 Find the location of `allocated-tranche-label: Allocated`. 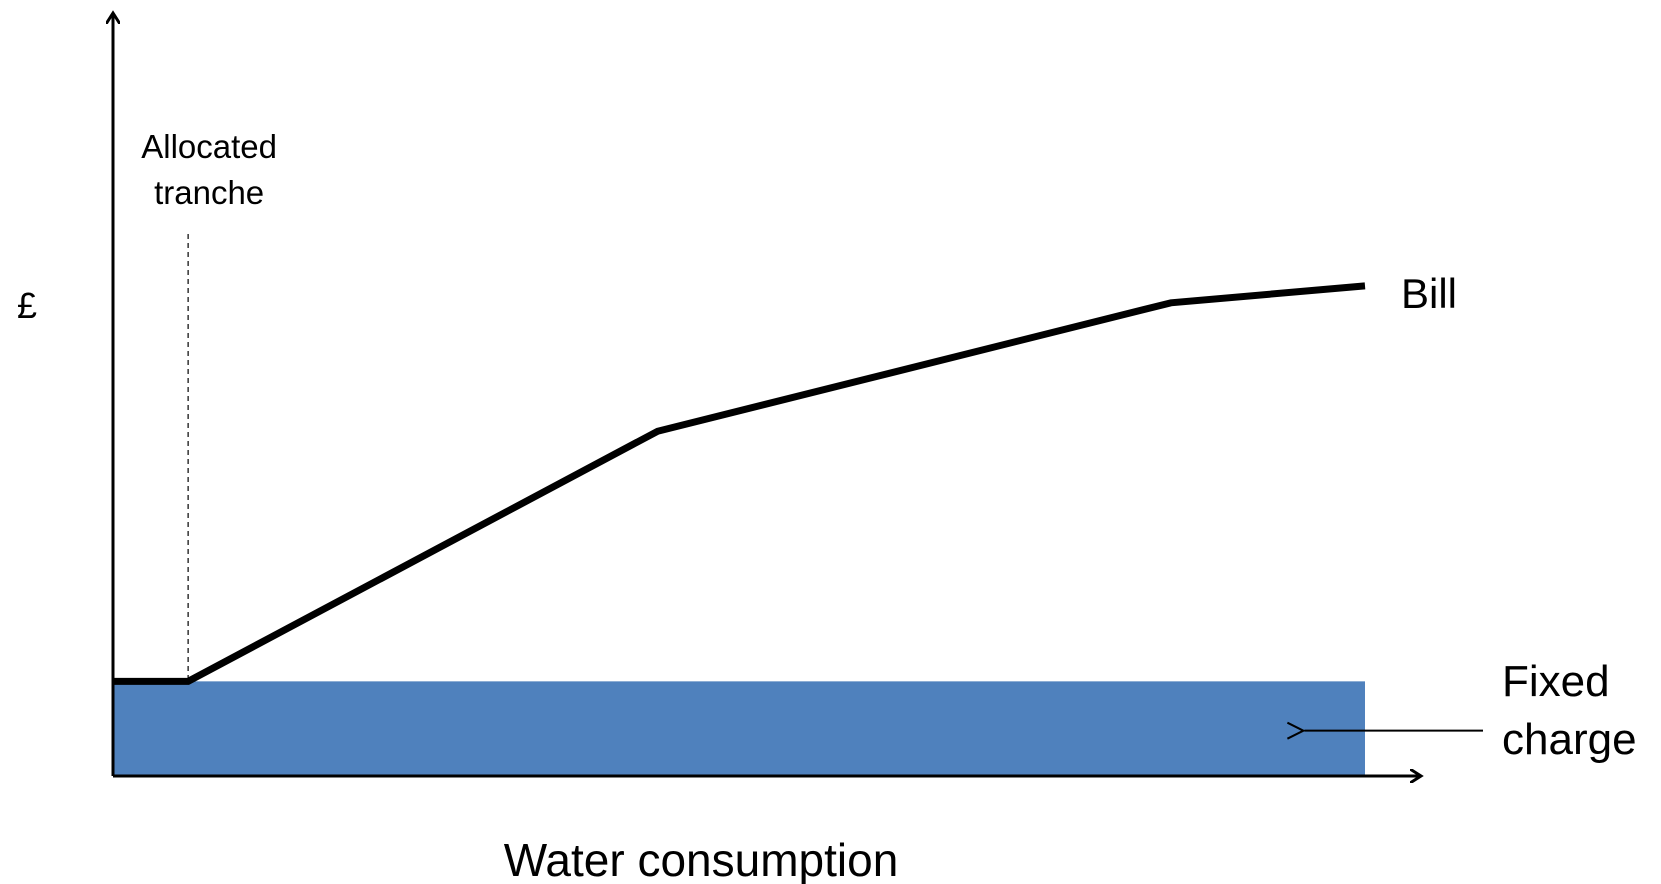

allocated-tranche-label: Allocated is located at coordinates (209, 146).